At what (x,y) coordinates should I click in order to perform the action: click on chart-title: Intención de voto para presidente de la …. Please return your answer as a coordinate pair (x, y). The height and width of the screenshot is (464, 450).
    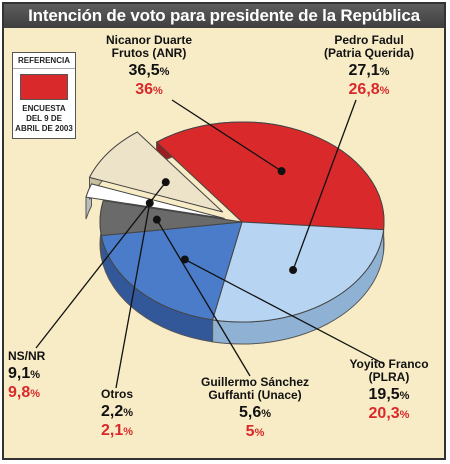
    Looking at the image, I should click on (224, 16).